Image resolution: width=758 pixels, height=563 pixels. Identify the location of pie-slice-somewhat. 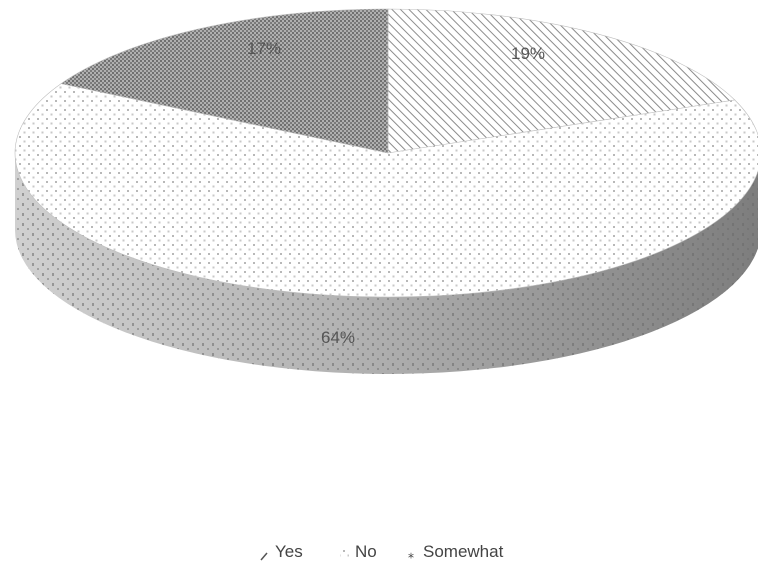
(224, 81).